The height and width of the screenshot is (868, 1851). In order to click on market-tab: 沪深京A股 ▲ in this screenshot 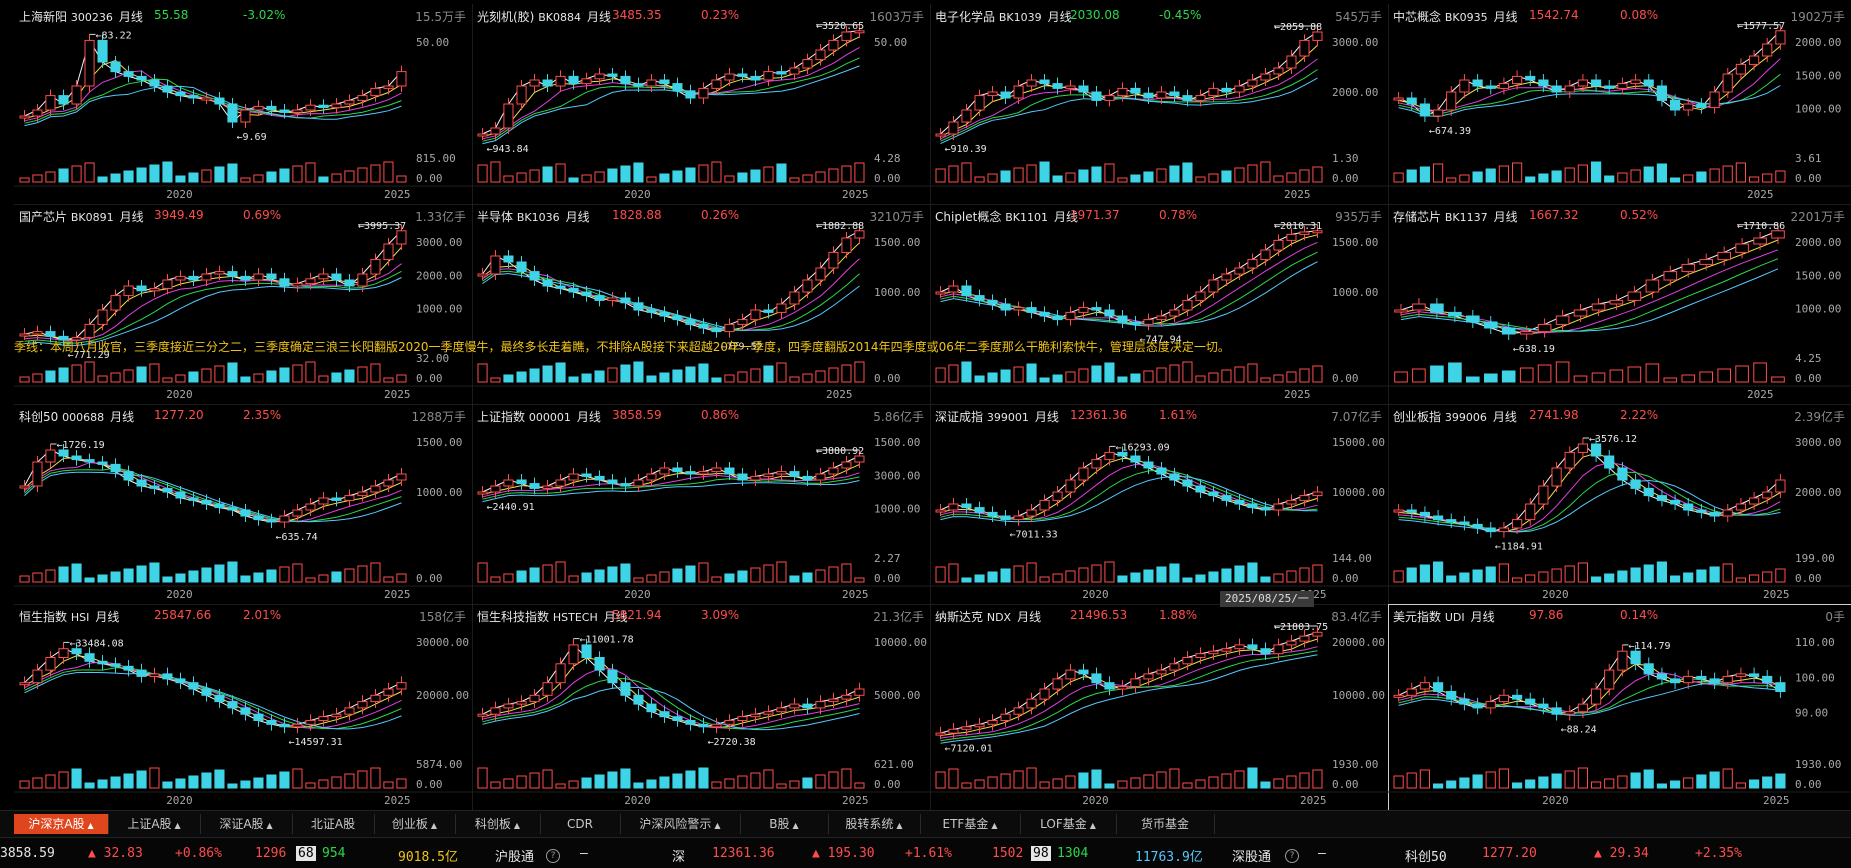, I will do `click(61, 824)`.